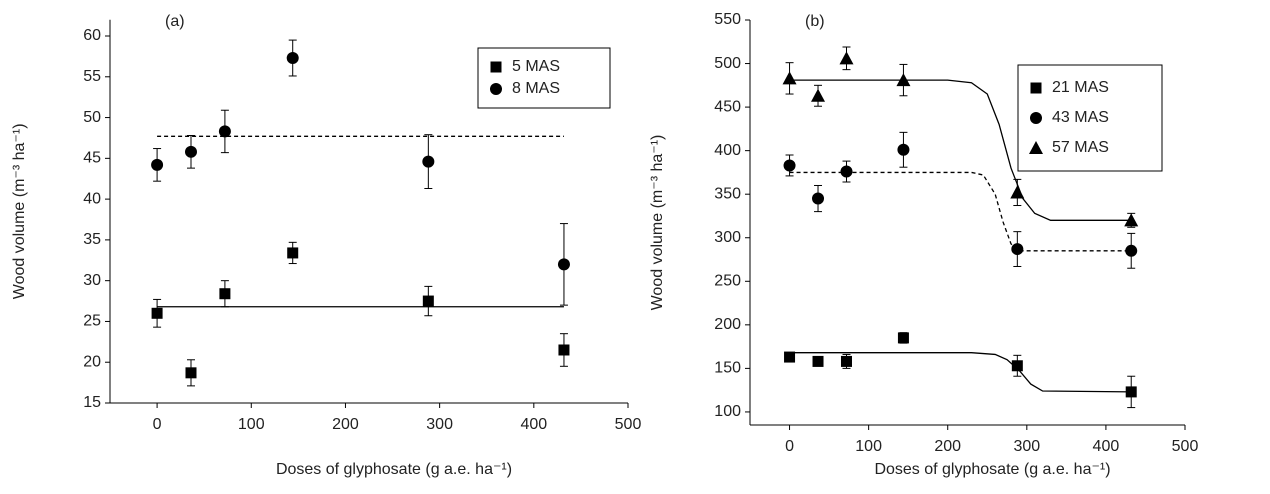  Describe the element at coordinates (727, 106) in the screenshot. I see `y-tick-label: 450` at that location.